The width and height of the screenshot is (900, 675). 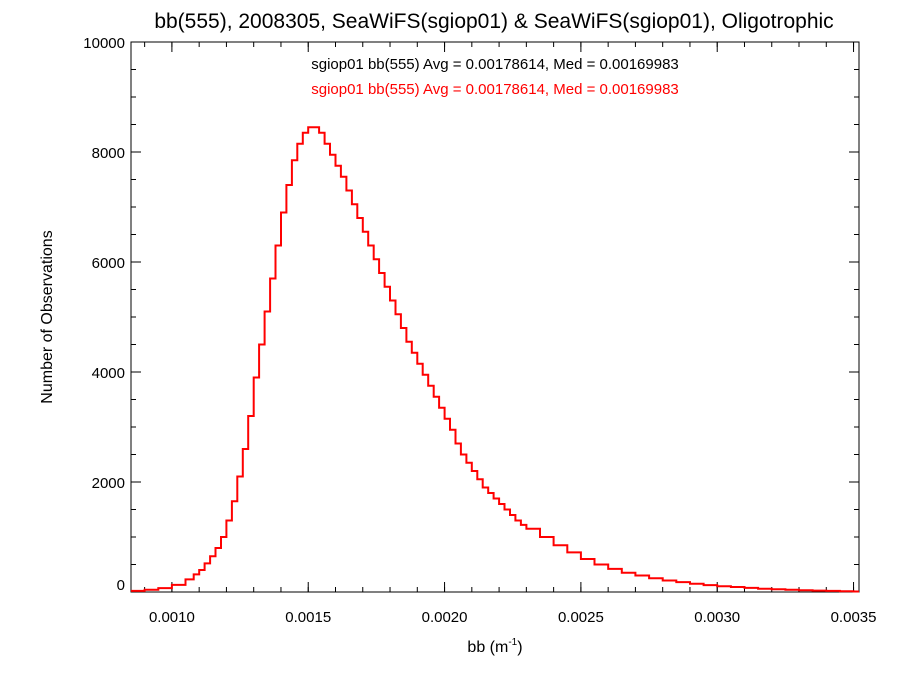 I want to click on y-tick-label: 0, so click(x=121, y=585).